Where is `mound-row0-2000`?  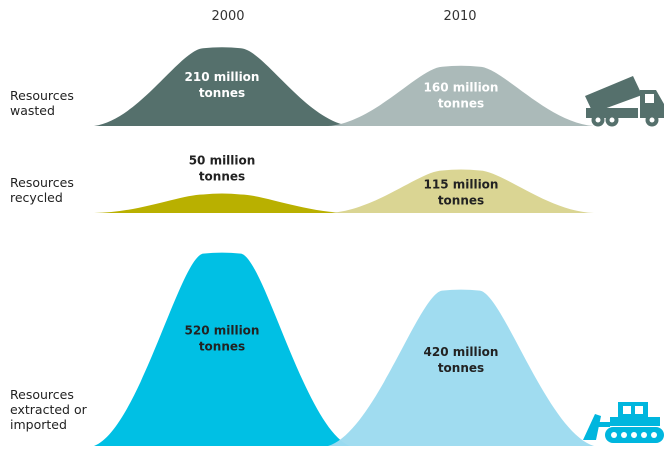 mound-row0-2000 is located at coordinates (222, 86).